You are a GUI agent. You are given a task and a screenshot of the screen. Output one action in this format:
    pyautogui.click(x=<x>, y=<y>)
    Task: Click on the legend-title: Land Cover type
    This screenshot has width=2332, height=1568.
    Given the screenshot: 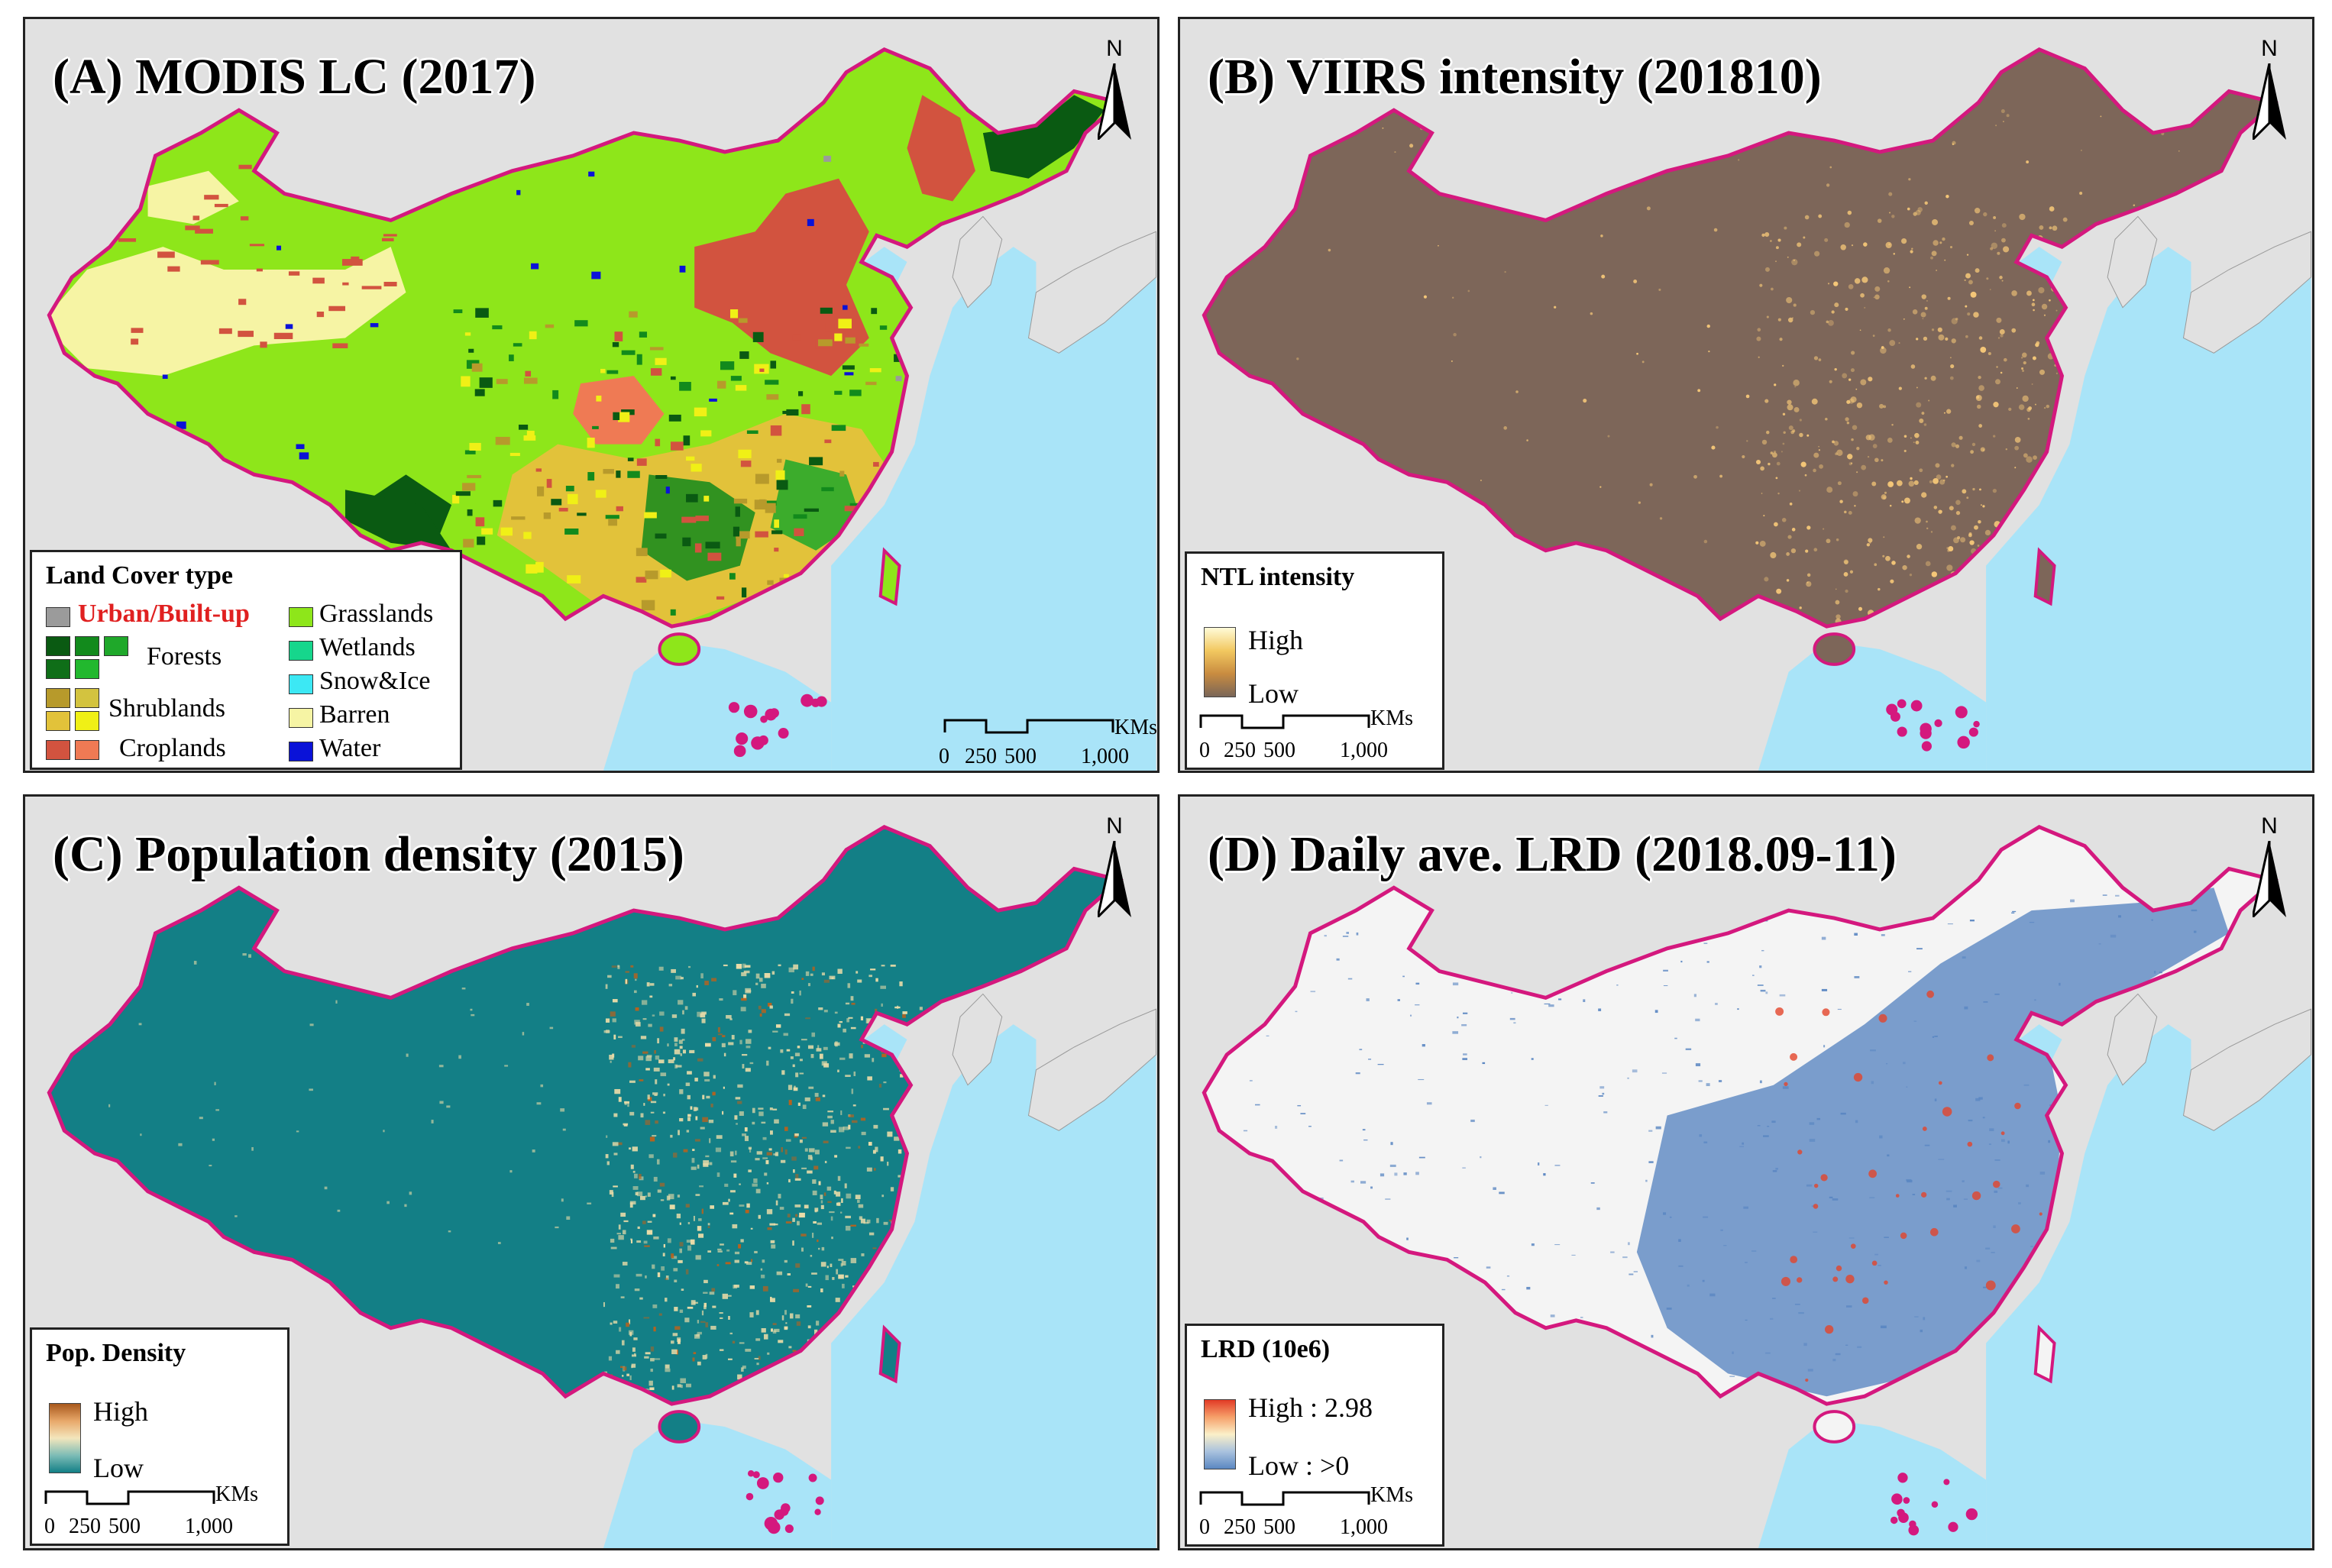 What is the action you would take?
    pyautogui.click(x=139, y=575)
    